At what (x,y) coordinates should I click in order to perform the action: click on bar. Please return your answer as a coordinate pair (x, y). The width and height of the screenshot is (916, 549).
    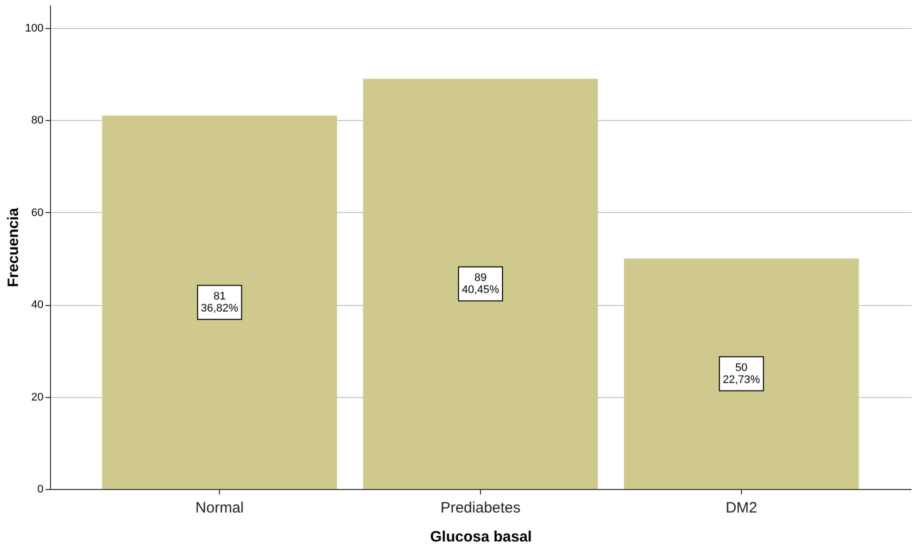
    Looking at the image, I should click on (741, 373).